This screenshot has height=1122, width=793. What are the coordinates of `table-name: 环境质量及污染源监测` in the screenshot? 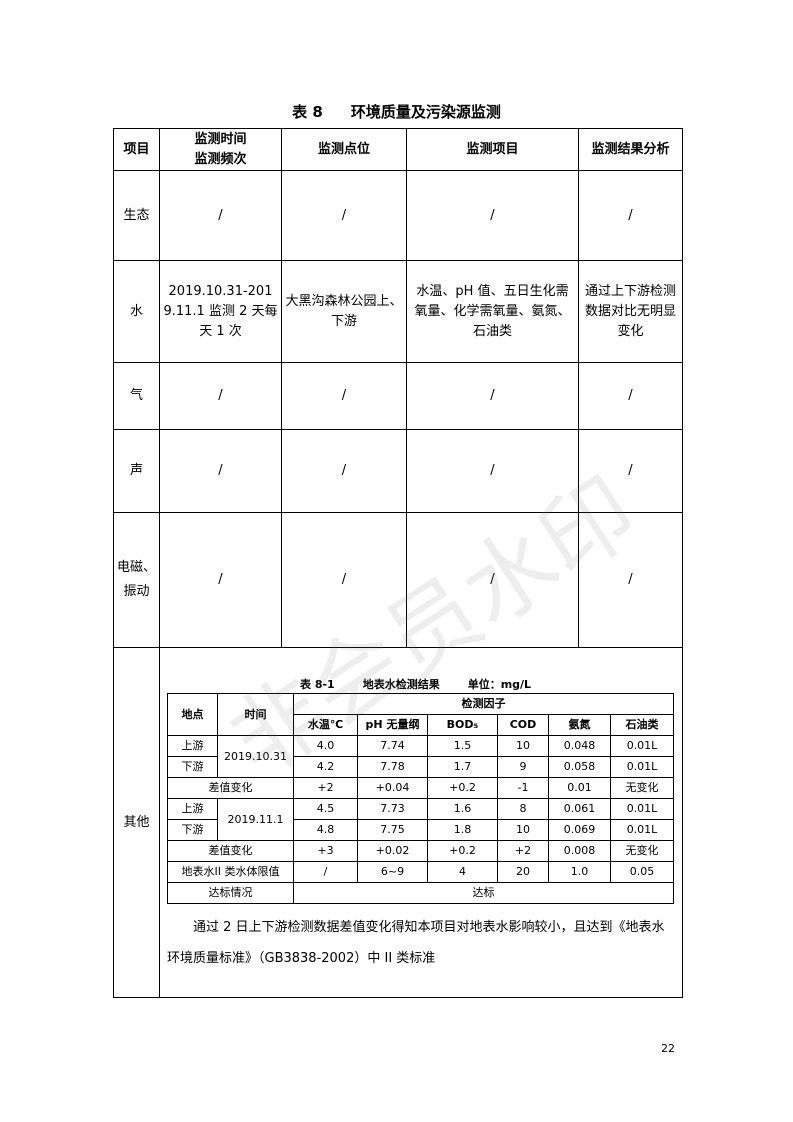 It's located at (425, 112).